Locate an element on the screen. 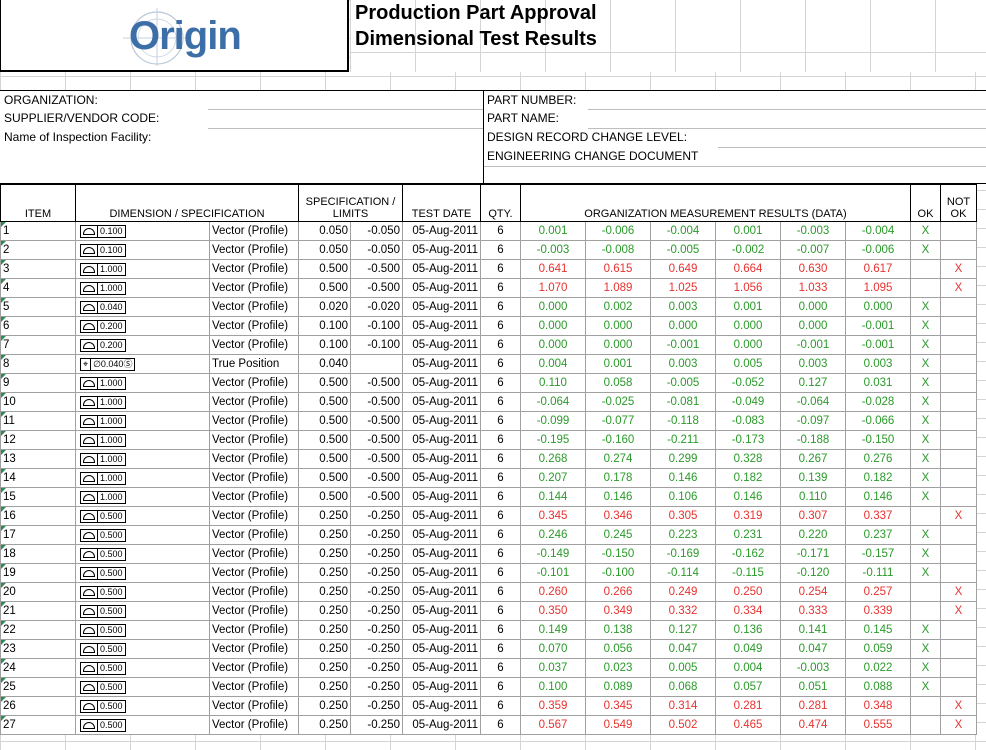 This screenshot has height=750, width=986. cell-measurement: -0.064 is located at coordinates (553, 402).